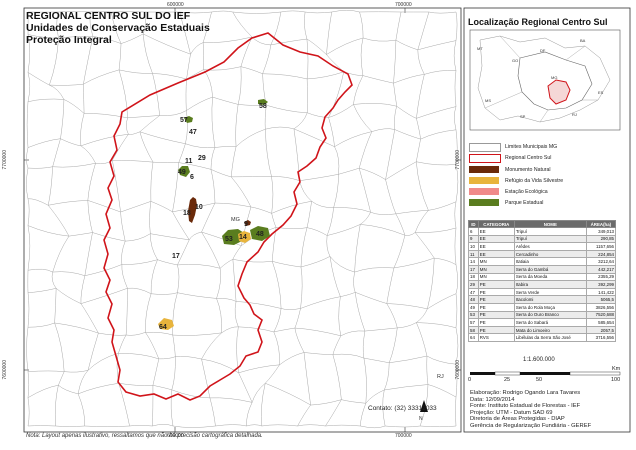 The width and height of the screenshot is (636, 450). Describe the element at coordinates (235, 220) in the screenshot. I see `state-label-mg: MG` at that location.